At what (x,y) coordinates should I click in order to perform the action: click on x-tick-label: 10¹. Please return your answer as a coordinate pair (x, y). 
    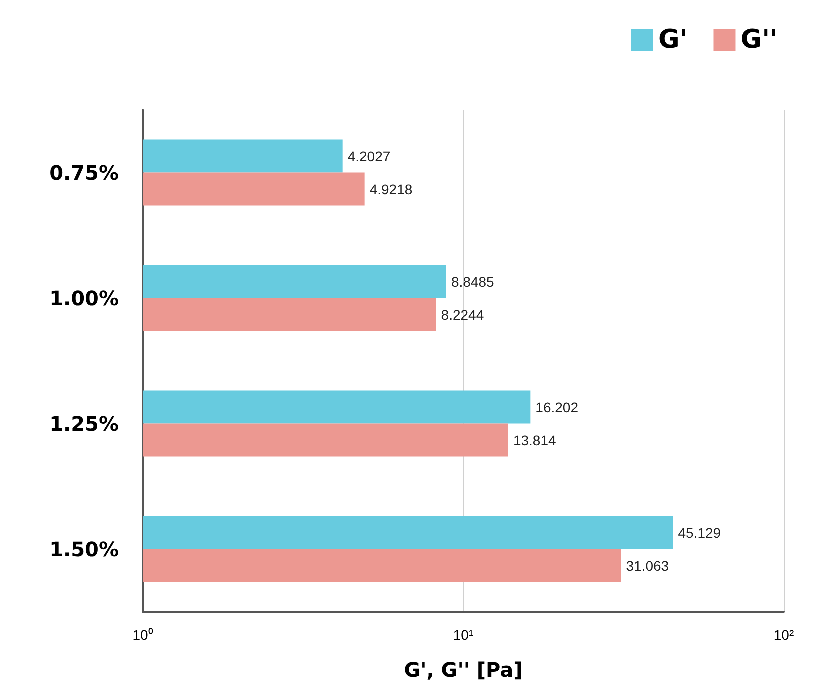
    Looking at the image, I should click on (463, 635).